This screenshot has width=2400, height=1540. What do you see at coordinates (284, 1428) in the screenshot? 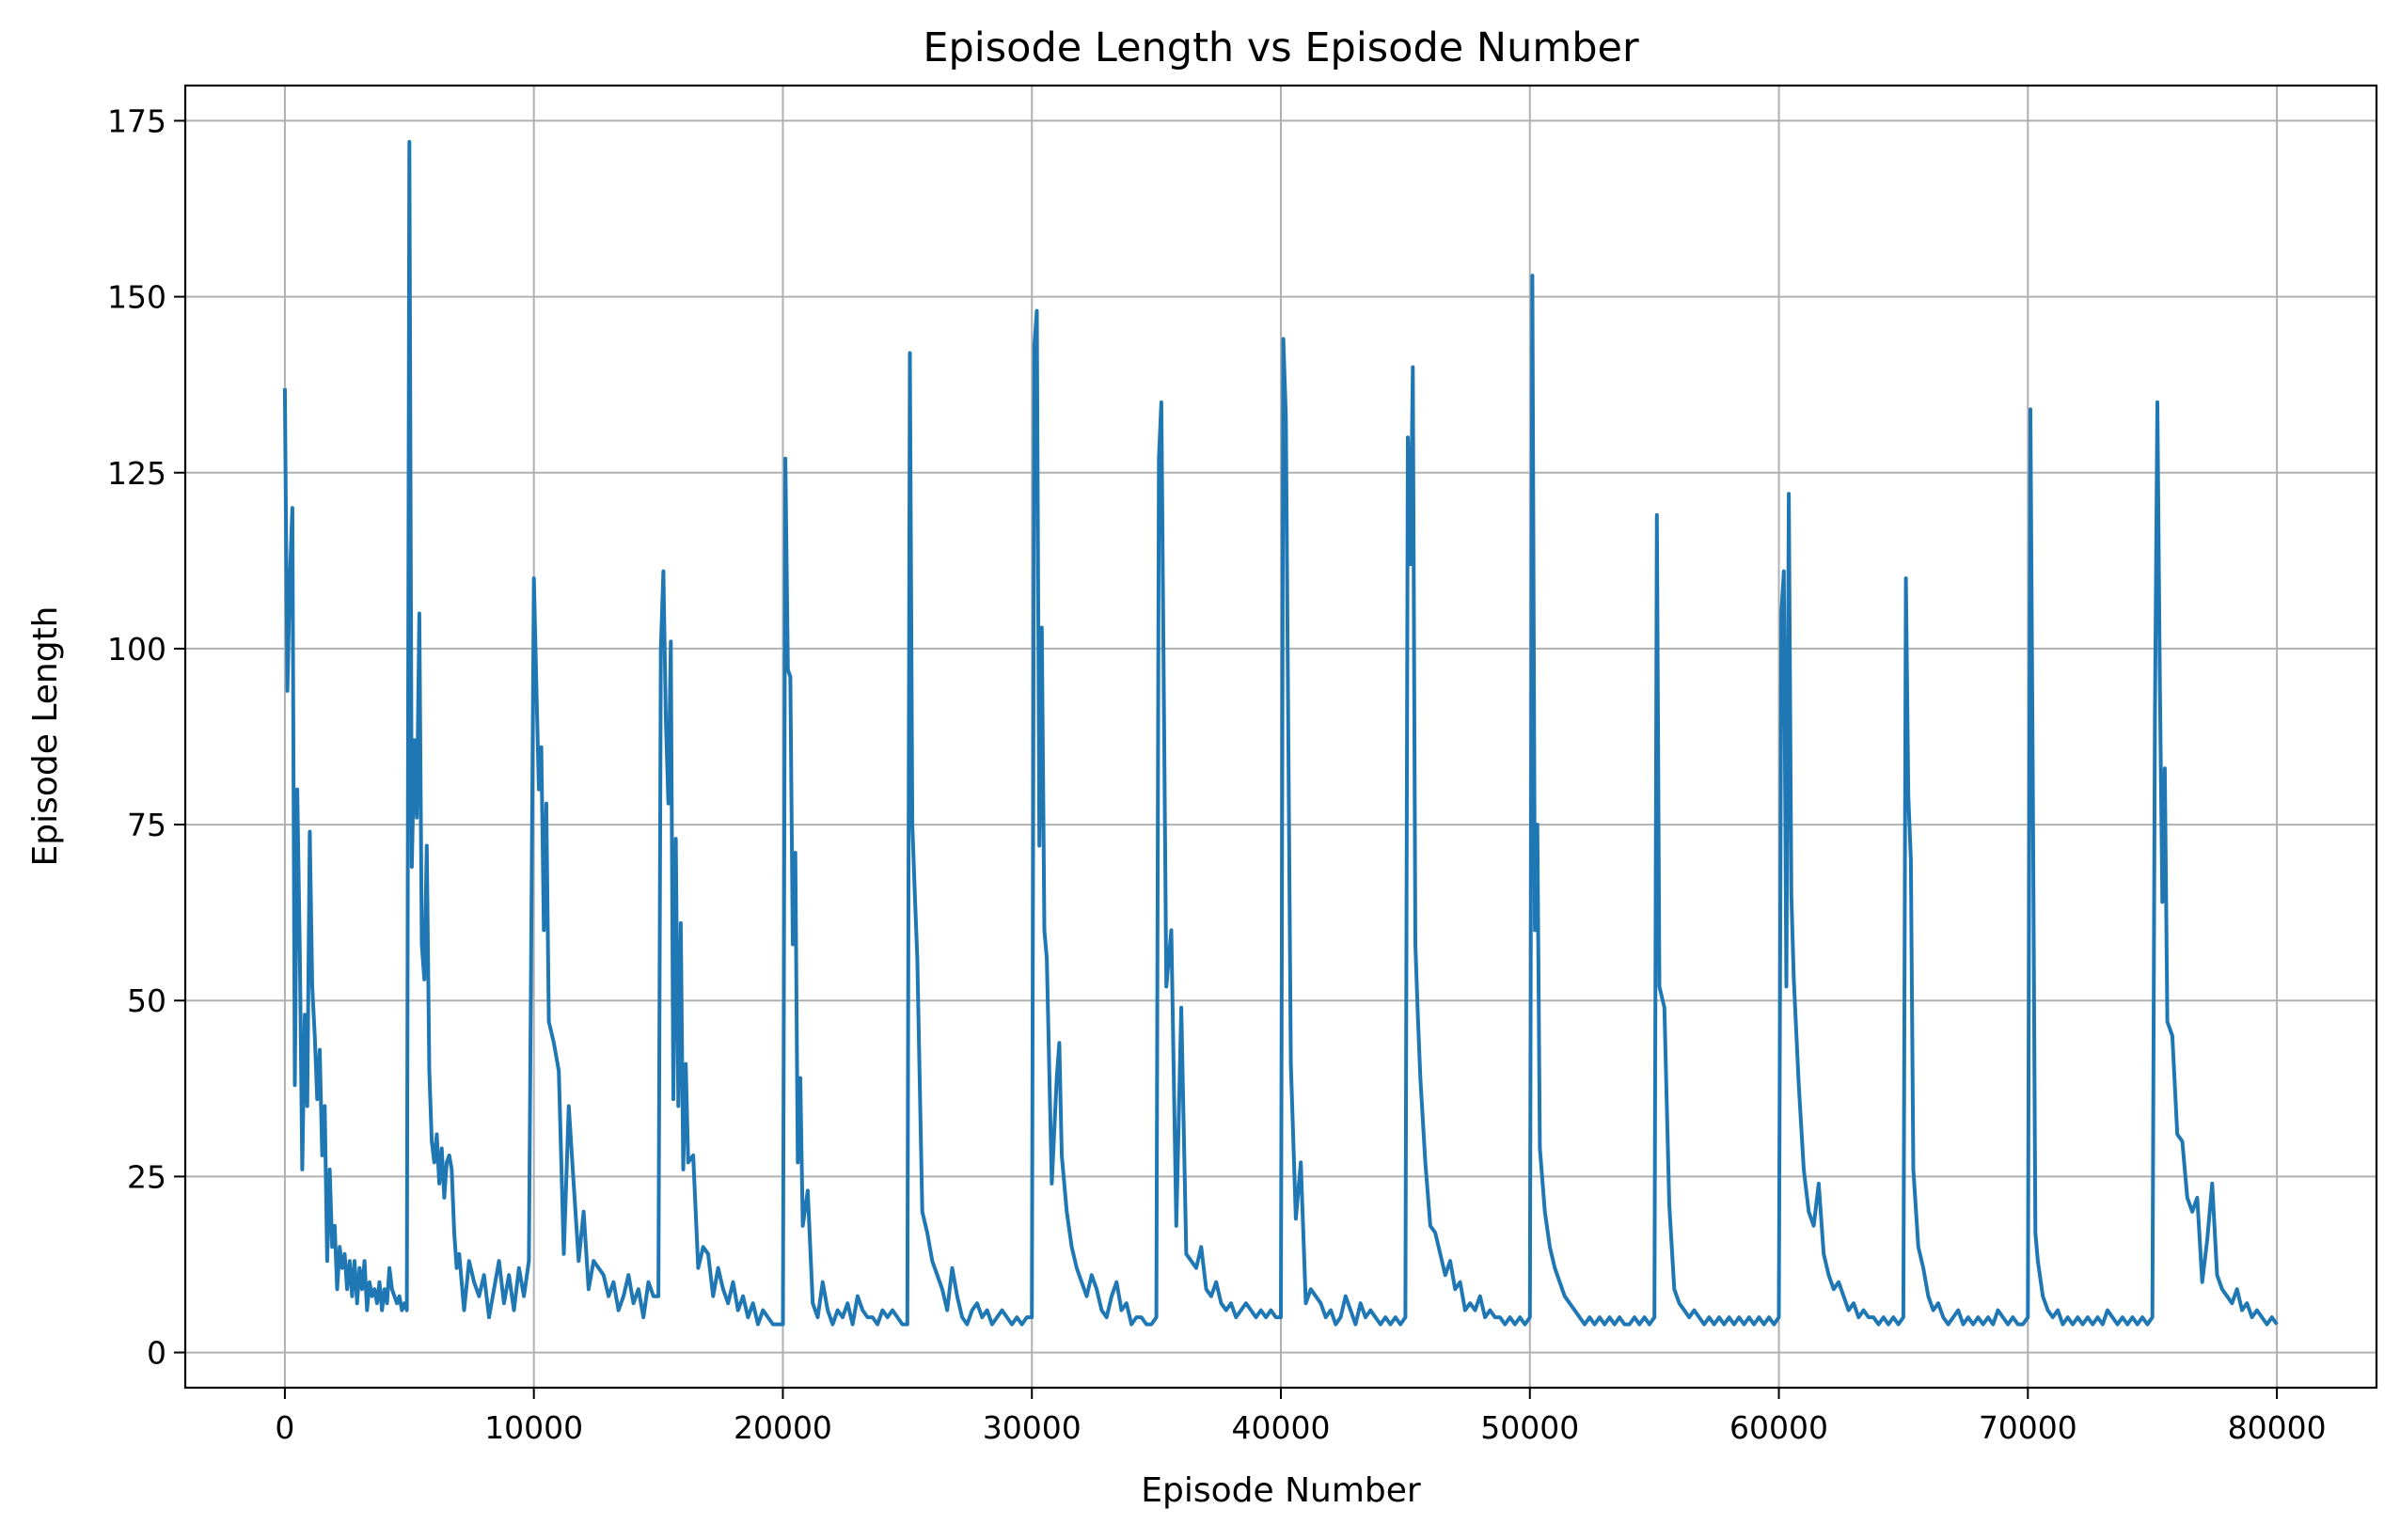
I see `x-tick-label: 0` at bounding box center [284, 1428].